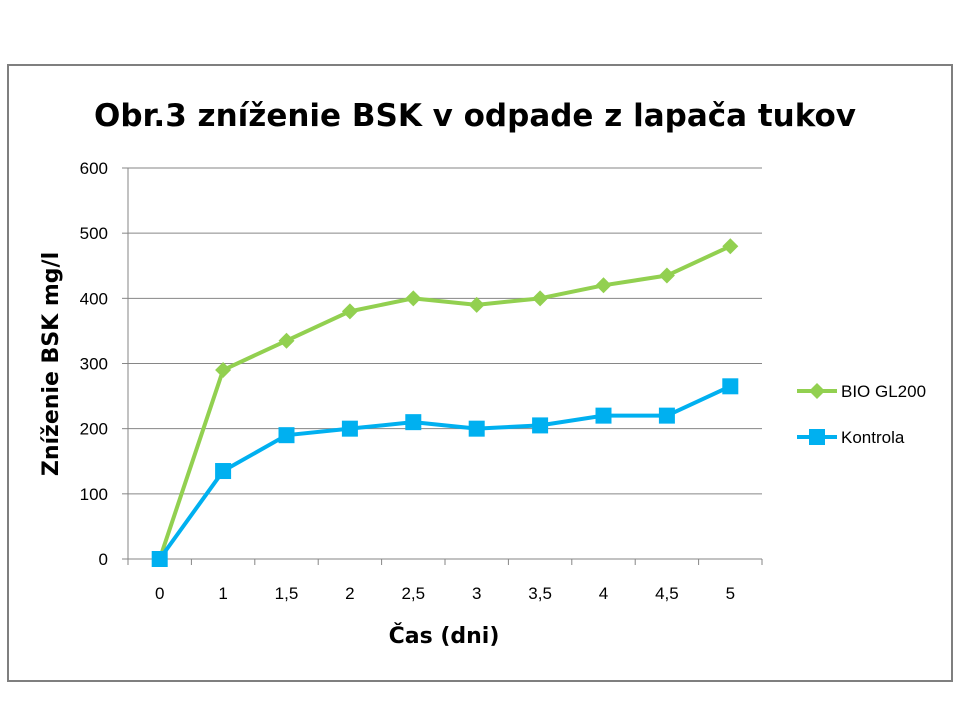 The width and height of the screenshot is (960, 720). What do you see at coordinates (603, 593) in the screenshot?
I see `x-tick-label-7: 4` at bounding box center [603, 593].